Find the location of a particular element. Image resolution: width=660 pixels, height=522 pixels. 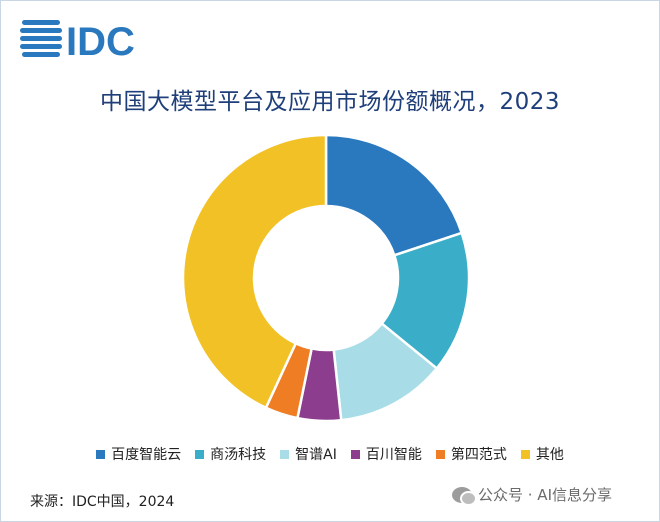

legend-item: 其他 is located at coordinates (542, 454).